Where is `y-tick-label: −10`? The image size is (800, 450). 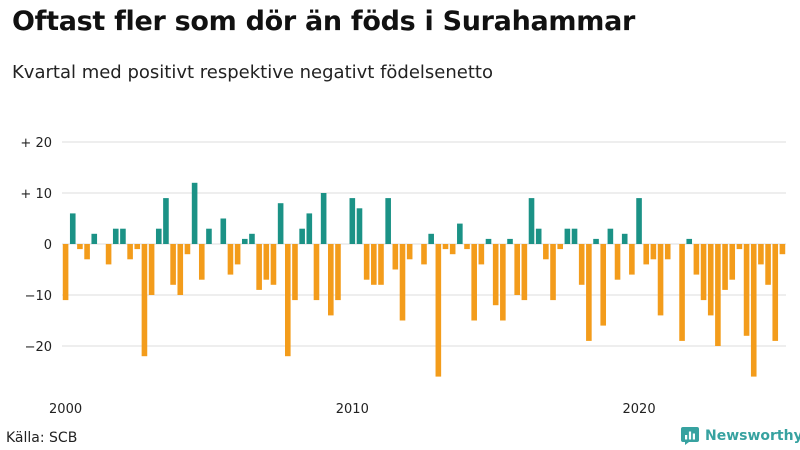
y-tick-label: −10 is located at coordinates (38, 296).